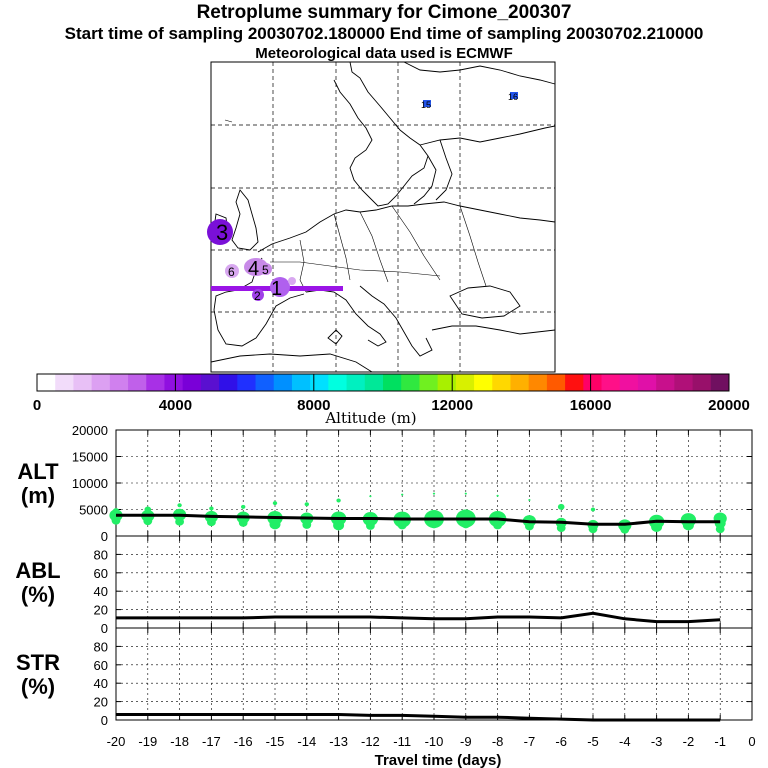  Describe the element at coordinates (90, 430) in the screenshot. I see `y-tick-label: 20000` at that location.